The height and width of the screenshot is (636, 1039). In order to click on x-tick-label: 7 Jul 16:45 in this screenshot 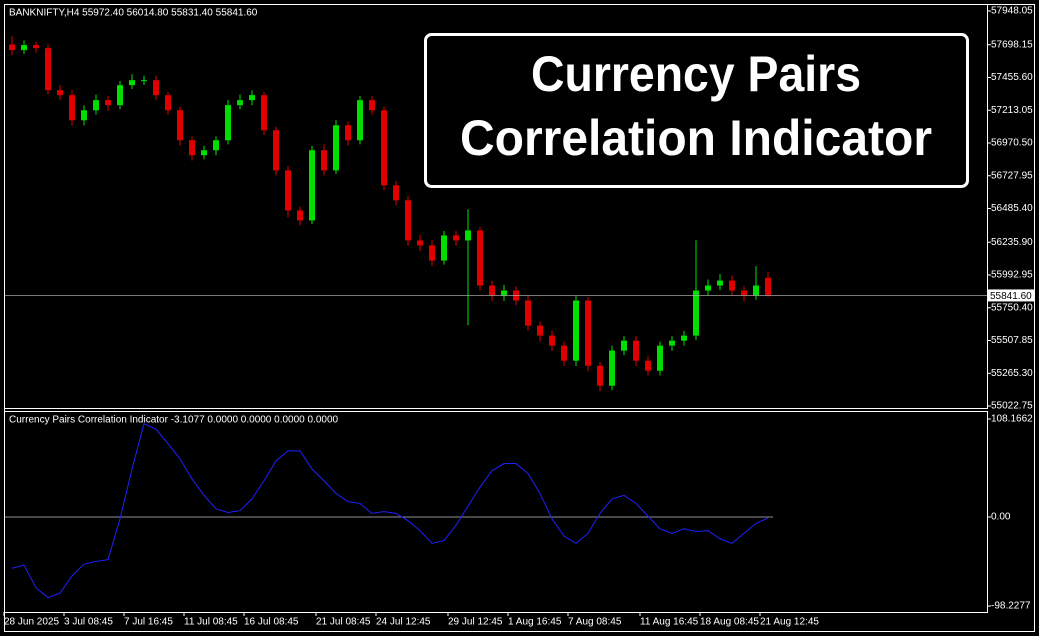, I will do `click(148, 622)`.